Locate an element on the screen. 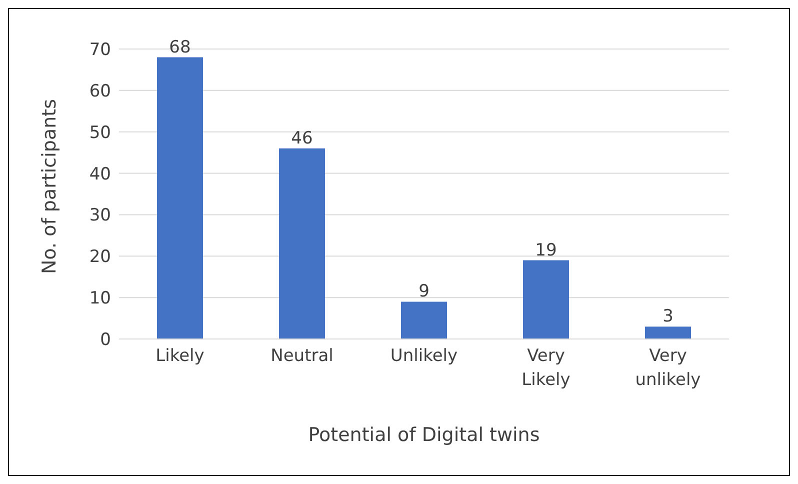  y-tick-label: 40 is located at coordinates (100, 174).